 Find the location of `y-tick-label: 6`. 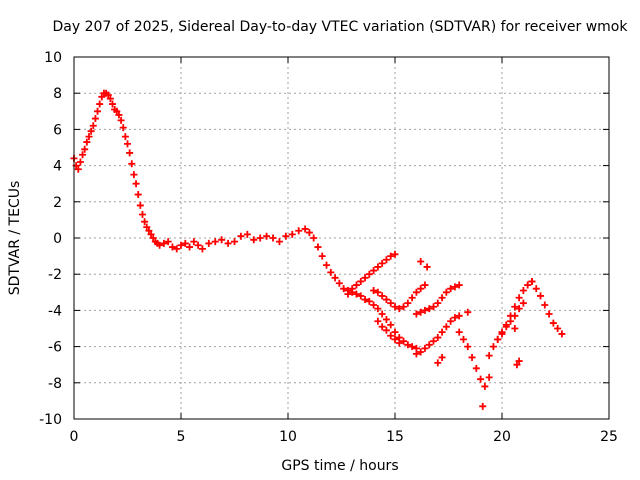

y-tick-label: 6 is located at coordinates (57, 130).